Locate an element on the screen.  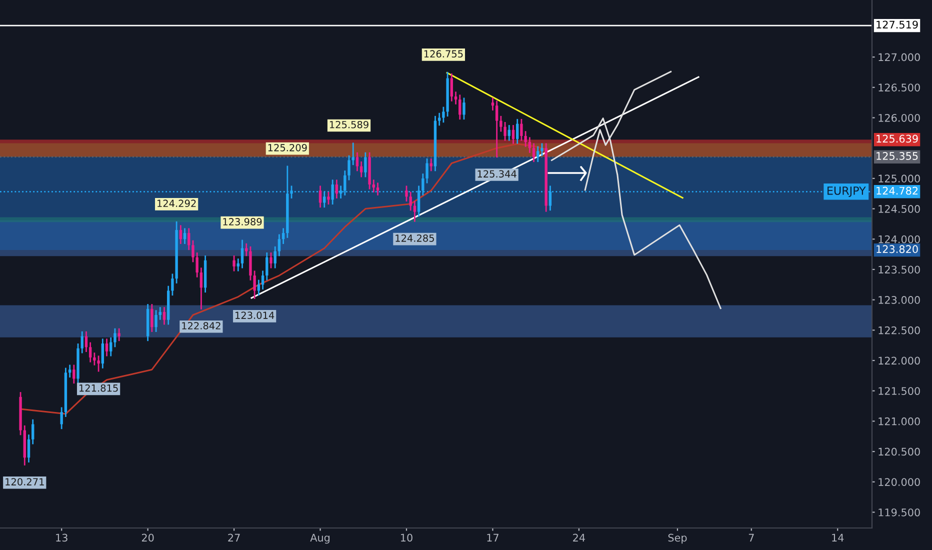
annotation: 125.344 is located at coordinates (497, 174).